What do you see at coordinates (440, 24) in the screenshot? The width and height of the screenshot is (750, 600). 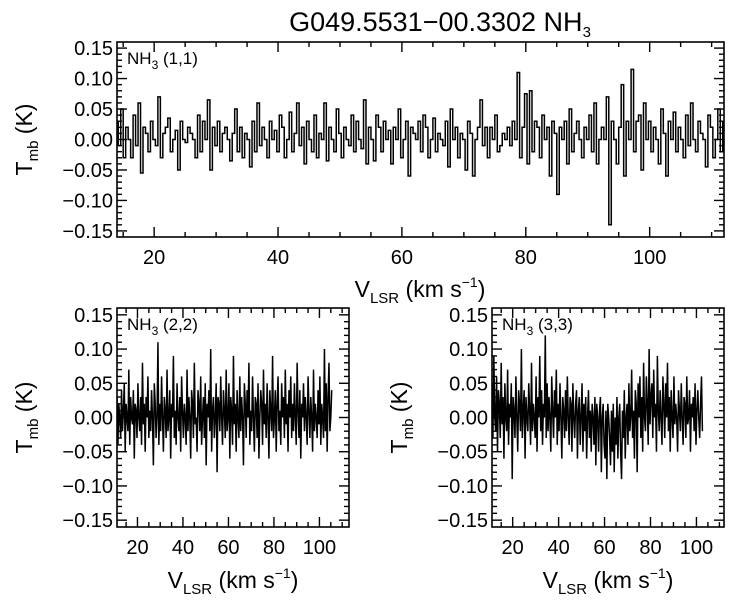 I see `figure-title: G049.5531−00.3302 NH3` at bounding box center [440, 24].